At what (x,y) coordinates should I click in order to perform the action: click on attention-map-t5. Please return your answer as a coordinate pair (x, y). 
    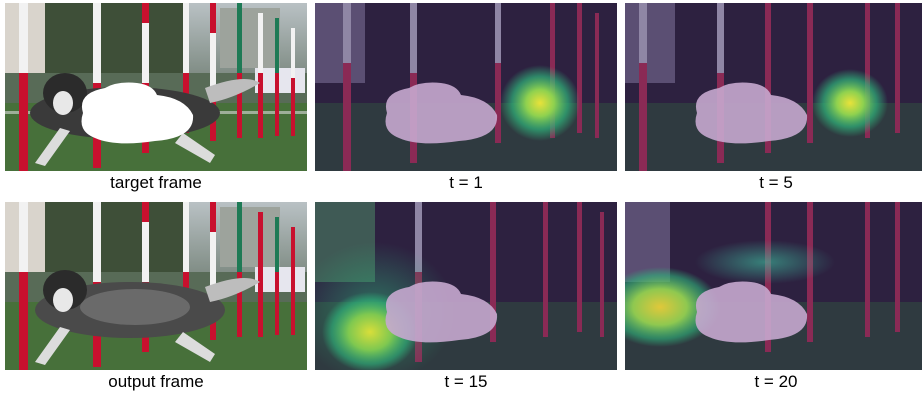
    Looking at the image, I should click on (773, 87).